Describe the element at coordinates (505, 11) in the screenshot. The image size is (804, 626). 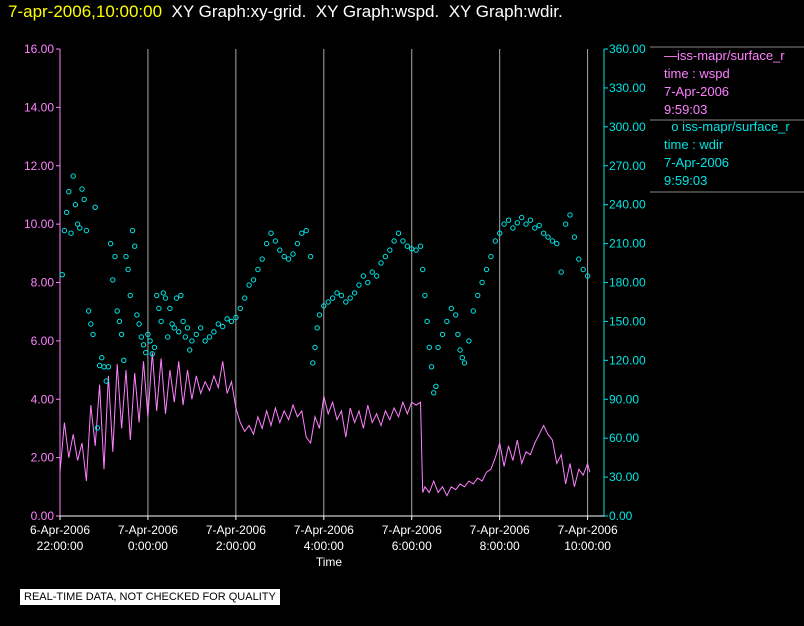
I see `graph-label-wdir: XY Graph:wdir.` at that location.